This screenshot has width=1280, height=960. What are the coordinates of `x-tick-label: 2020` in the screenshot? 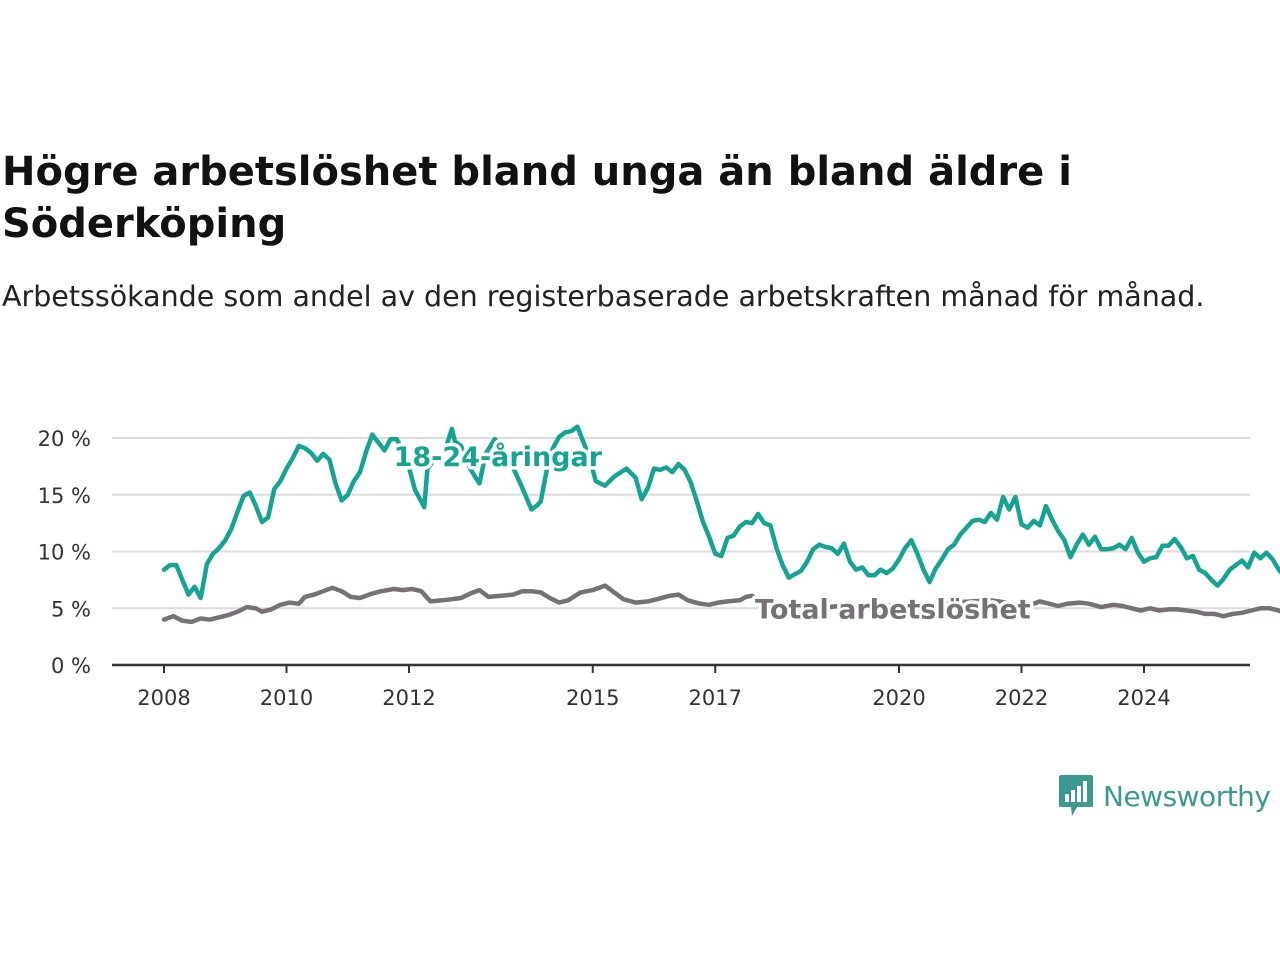 It's located at (898, 698).